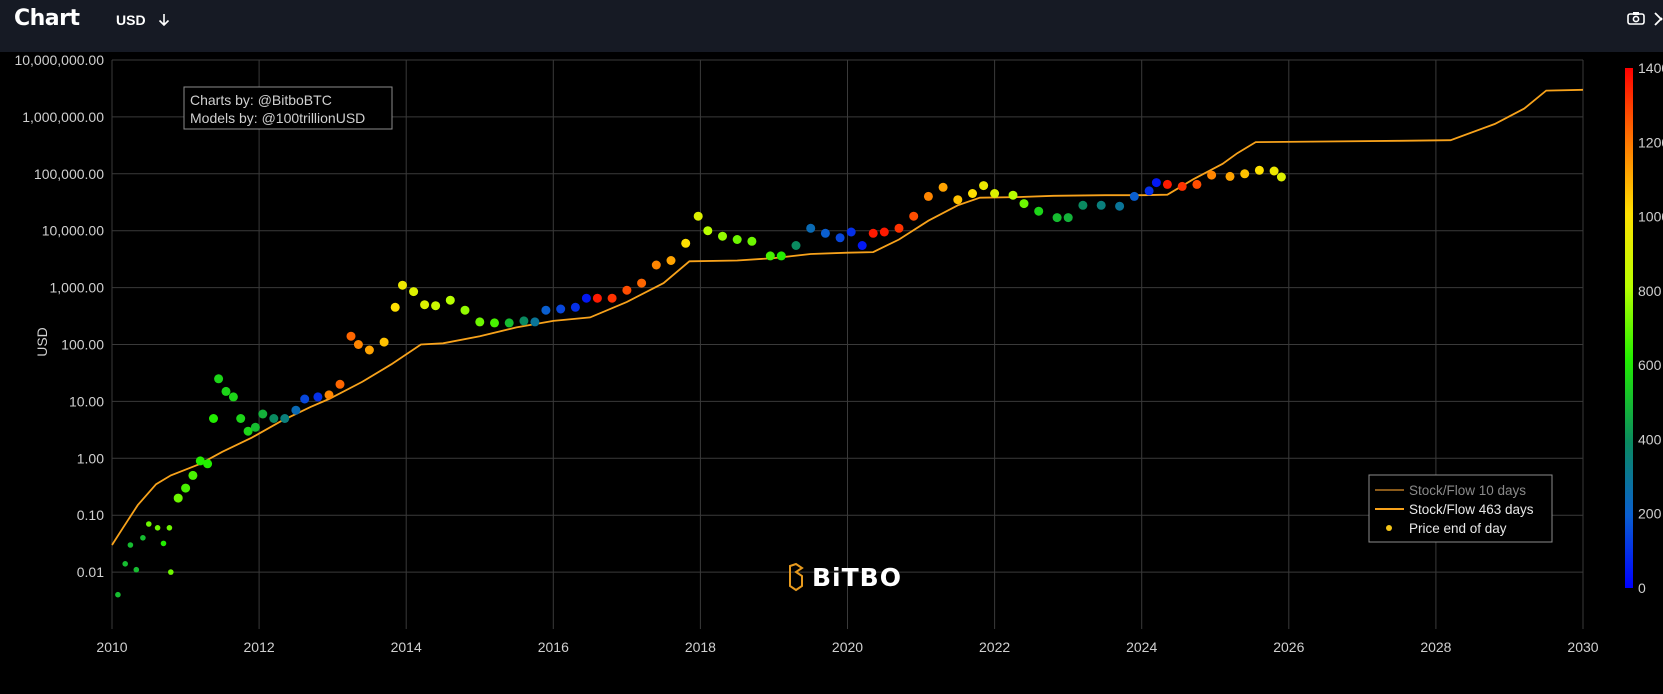 This screenshot has height=694, width=1663. What do you see at coordinates (1650, 365) in the screenshot?
I see `colorbar-tick-label: 600` at bounding box center [1650, 365].